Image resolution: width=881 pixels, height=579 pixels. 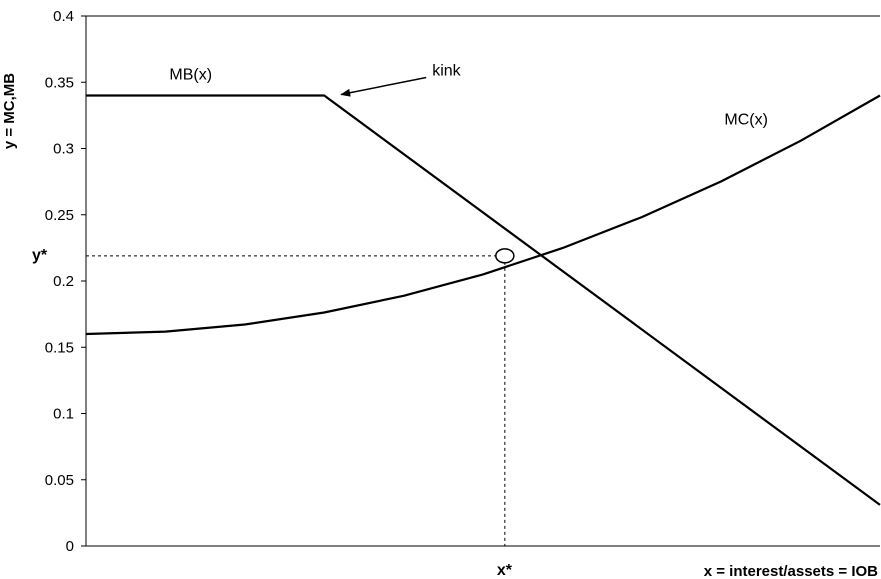 What do you see at coordinates (59, 215) in the screenshot?
I see `y-tick-label: 0.25` at bounding box center [59, 215].